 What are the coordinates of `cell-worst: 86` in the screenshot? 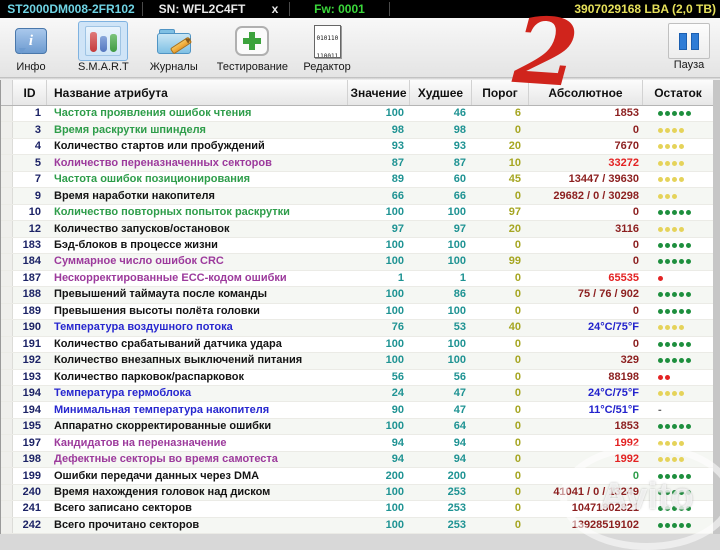 It's located at (459, 294).